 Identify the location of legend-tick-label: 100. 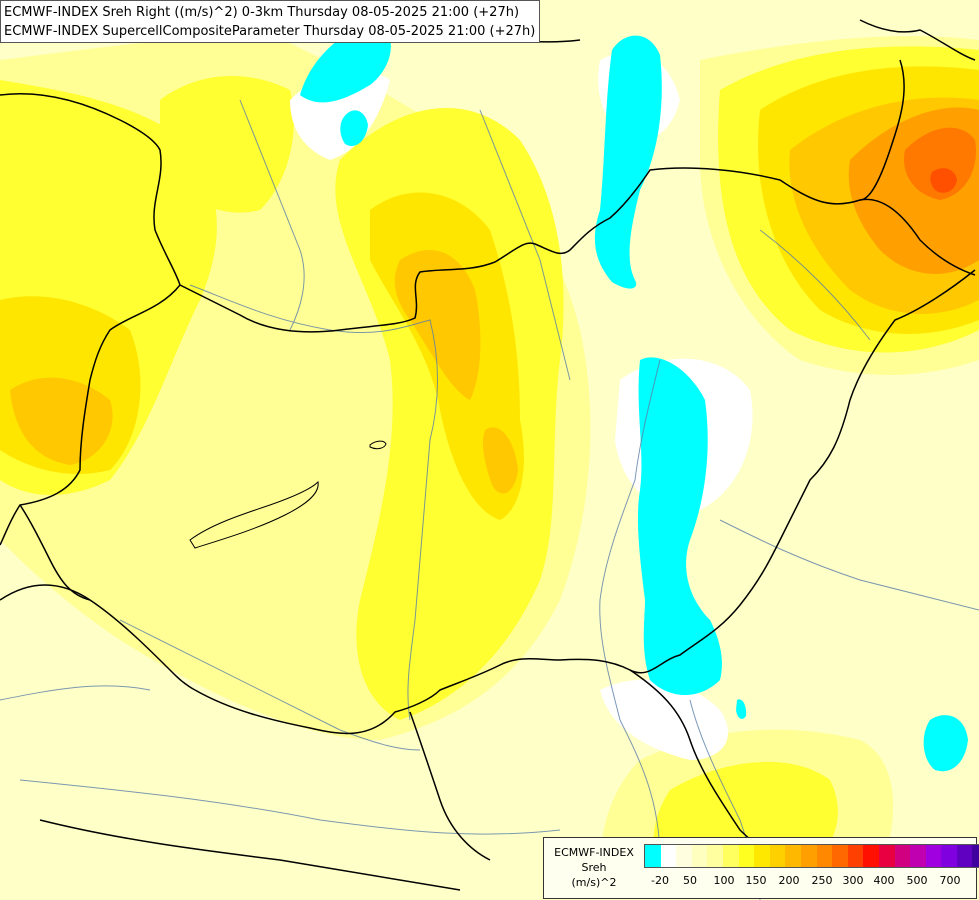
(724, 880).